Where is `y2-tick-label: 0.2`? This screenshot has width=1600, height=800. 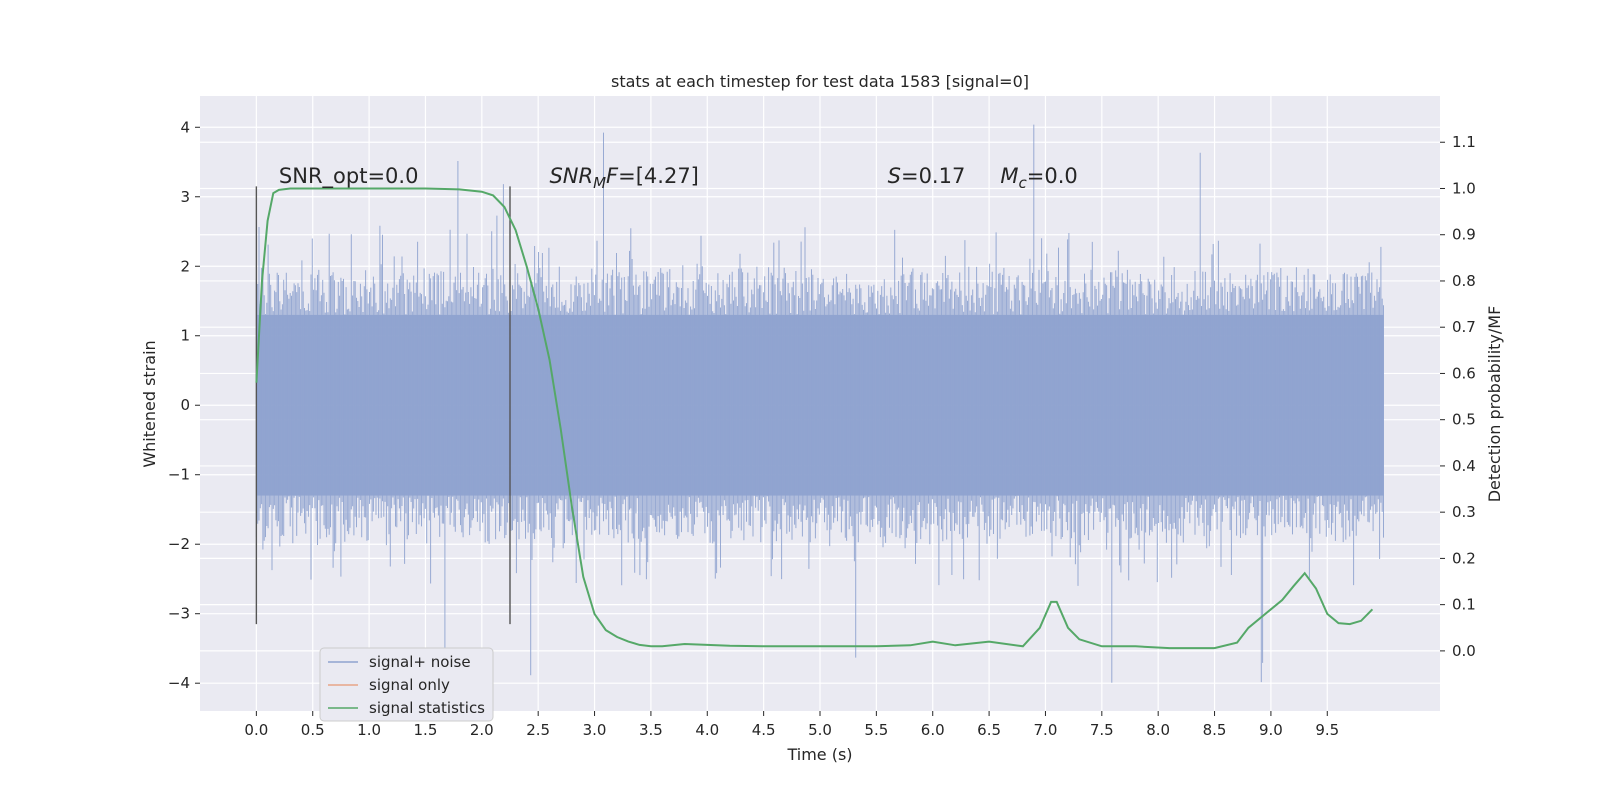 y2-tick-label: 0.2 is located at coordinates (1464, 558).